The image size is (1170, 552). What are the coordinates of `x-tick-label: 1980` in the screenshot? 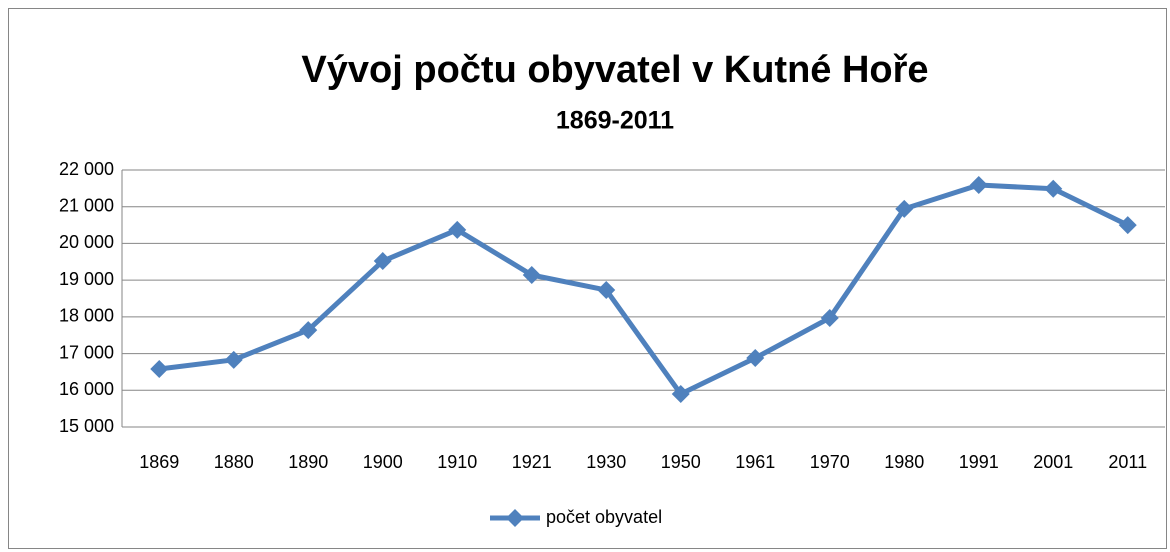 It's located at (904, 462).